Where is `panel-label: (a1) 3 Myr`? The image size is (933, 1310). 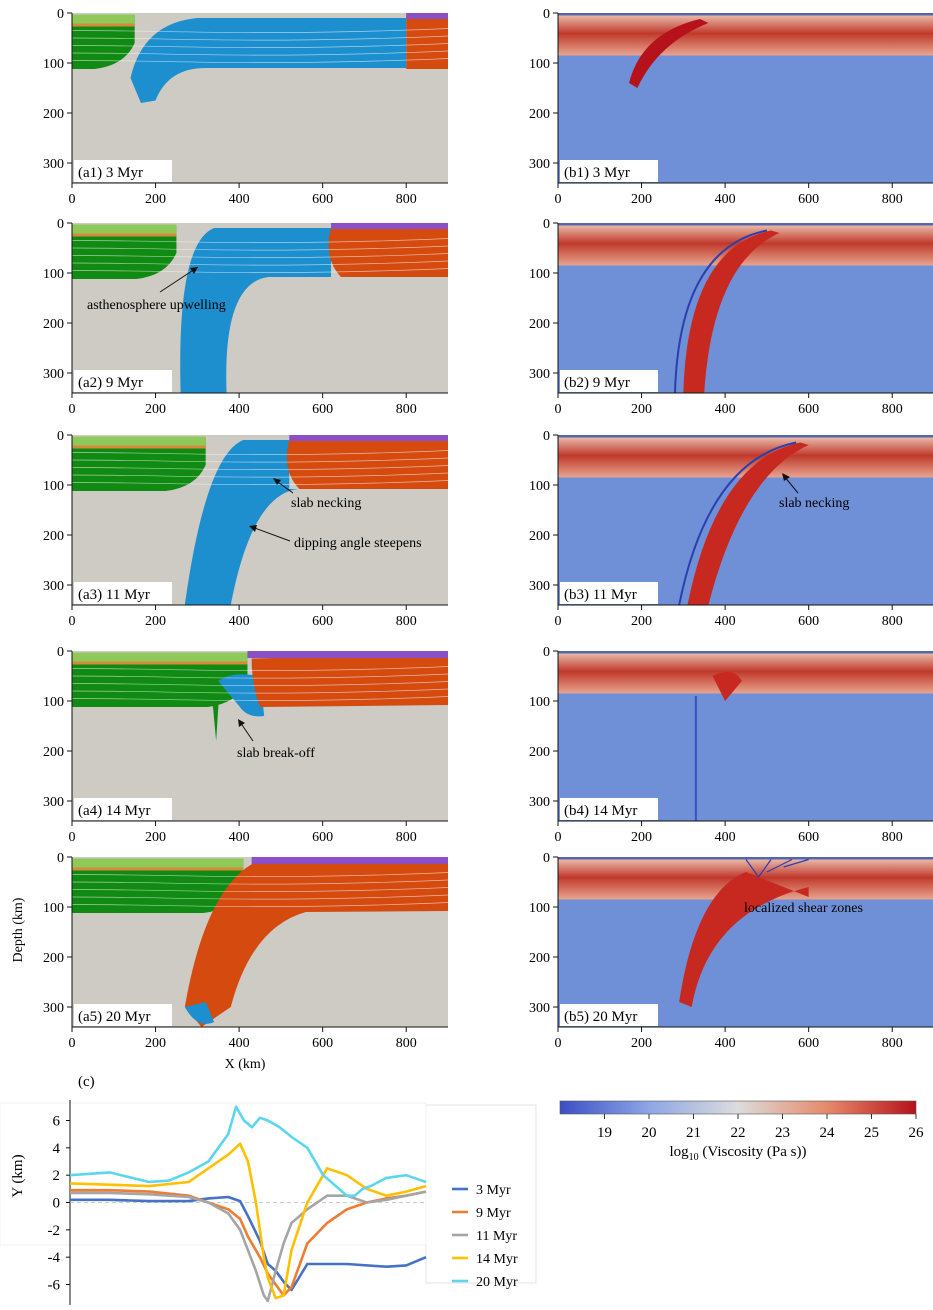
panel-label: (a1) 3 Myr is located at coordinates (110, 173).